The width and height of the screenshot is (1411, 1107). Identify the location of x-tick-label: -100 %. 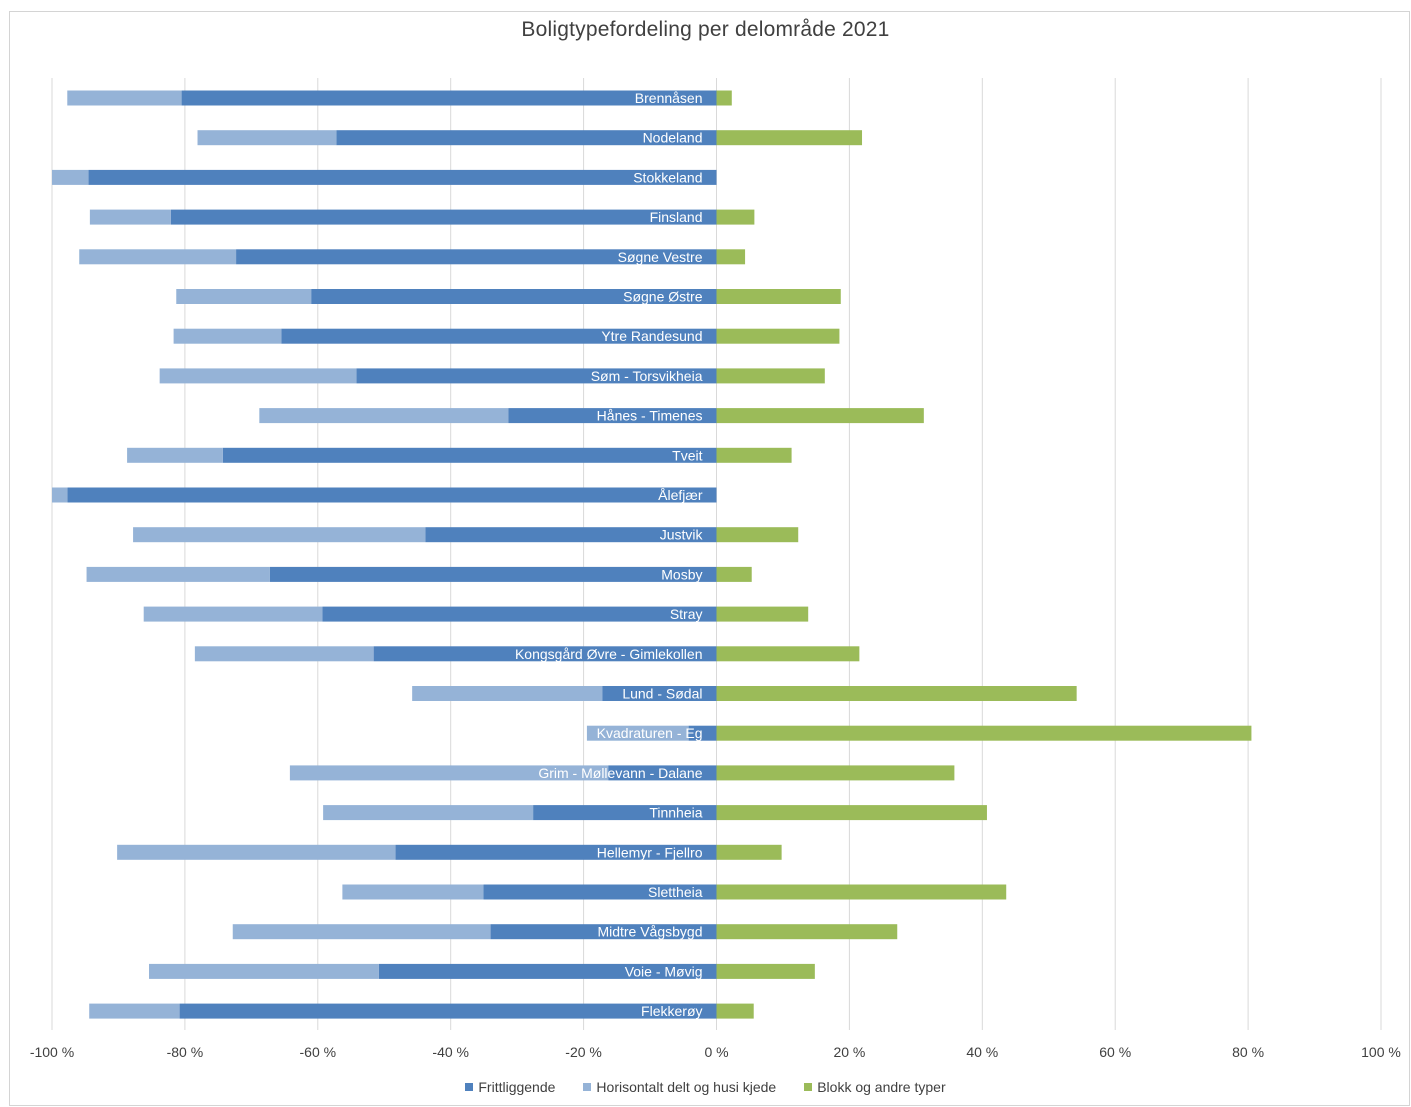
(52, 1052).